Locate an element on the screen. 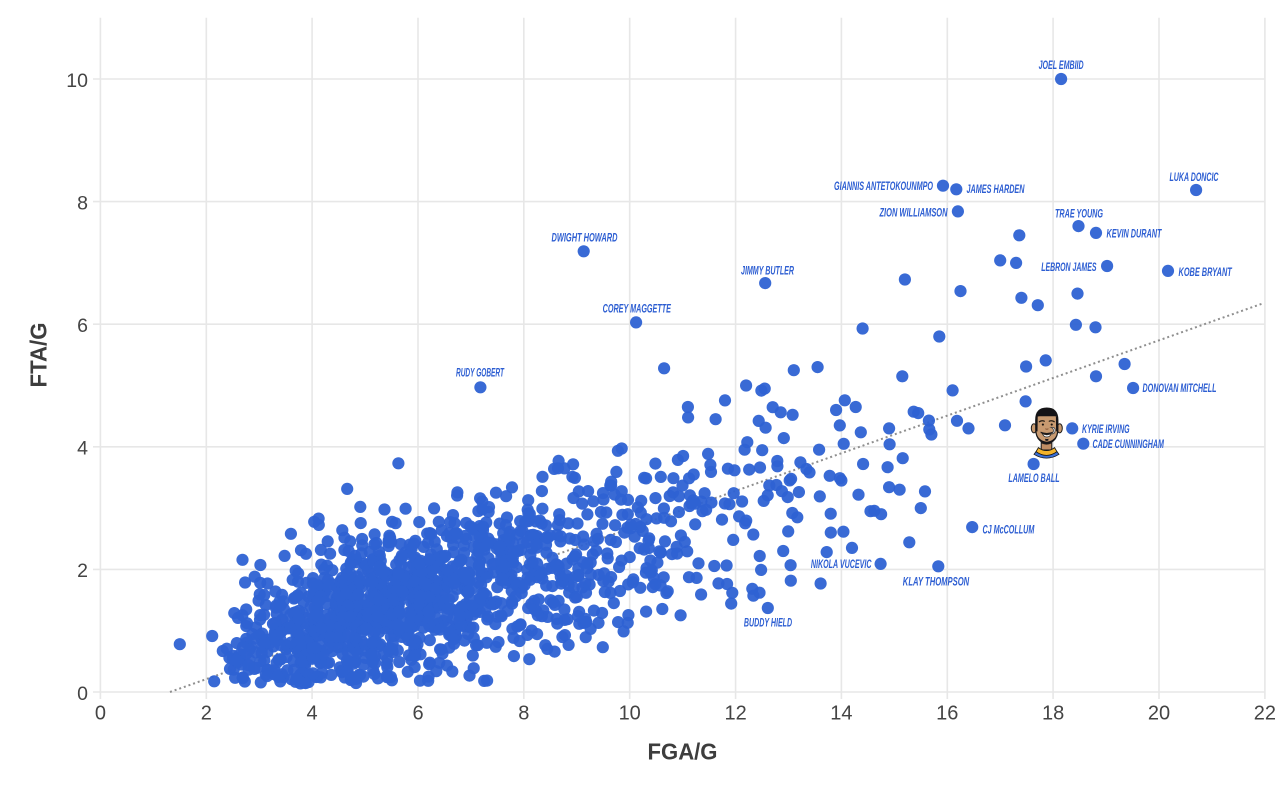 This screenshot has height=795, width=1286. svg-text: KEVIN DURANT is located at coordinates (1135, 234).